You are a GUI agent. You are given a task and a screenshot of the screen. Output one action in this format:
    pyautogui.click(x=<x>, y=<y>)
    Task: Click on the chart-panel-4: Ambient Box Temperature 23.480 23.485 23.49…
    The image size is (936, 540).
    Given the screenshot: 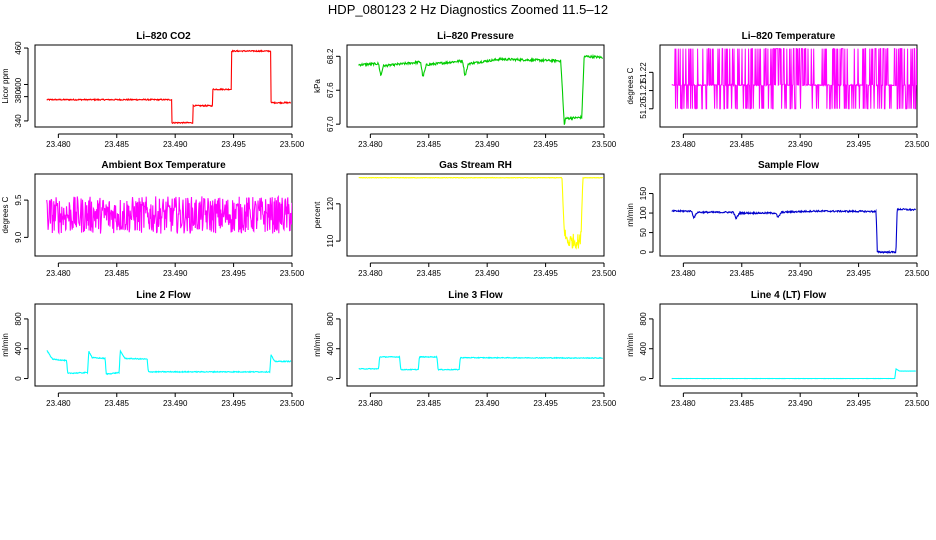 What is the action you would take?
    pyautogui.click(x=153, y=219)
    